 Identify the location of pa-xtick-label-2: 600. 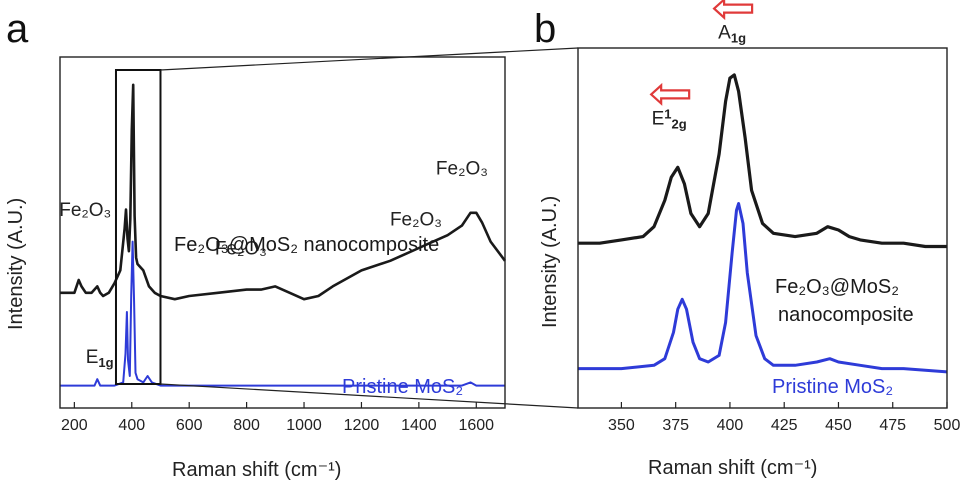
(189, 425).